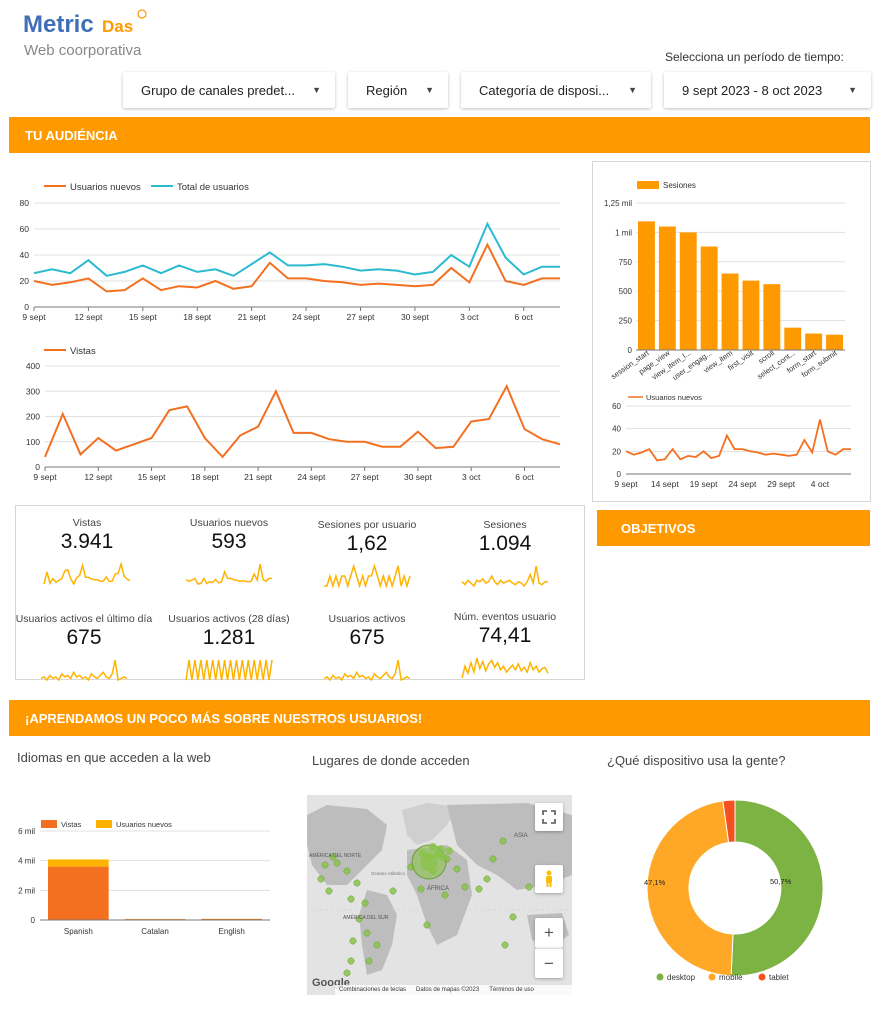  Describe the element at coordinates (87, 541) in the screenshot. I see `kpi-value: 3.941` at that location.